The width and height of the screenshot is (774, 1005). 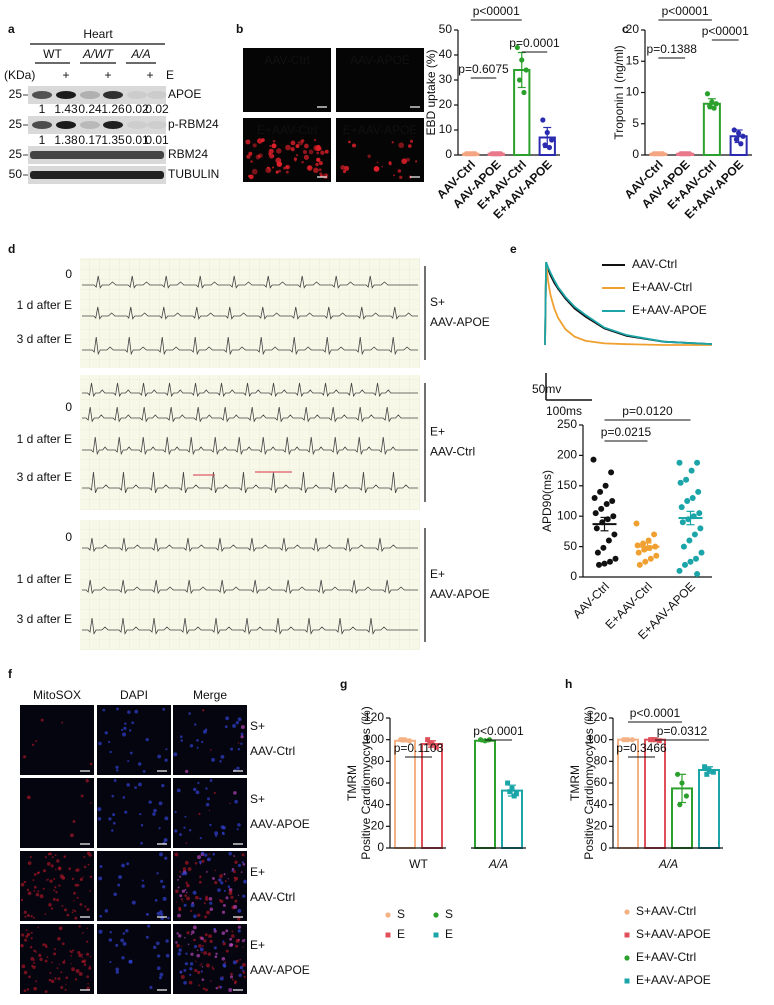 I want to click on ecg-trace, so click(x=250, y=346).